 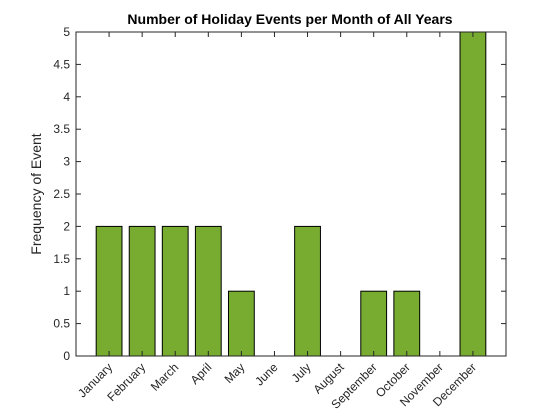 I want to click on y-tick-label: 1.5, so click(x=61, y=259).